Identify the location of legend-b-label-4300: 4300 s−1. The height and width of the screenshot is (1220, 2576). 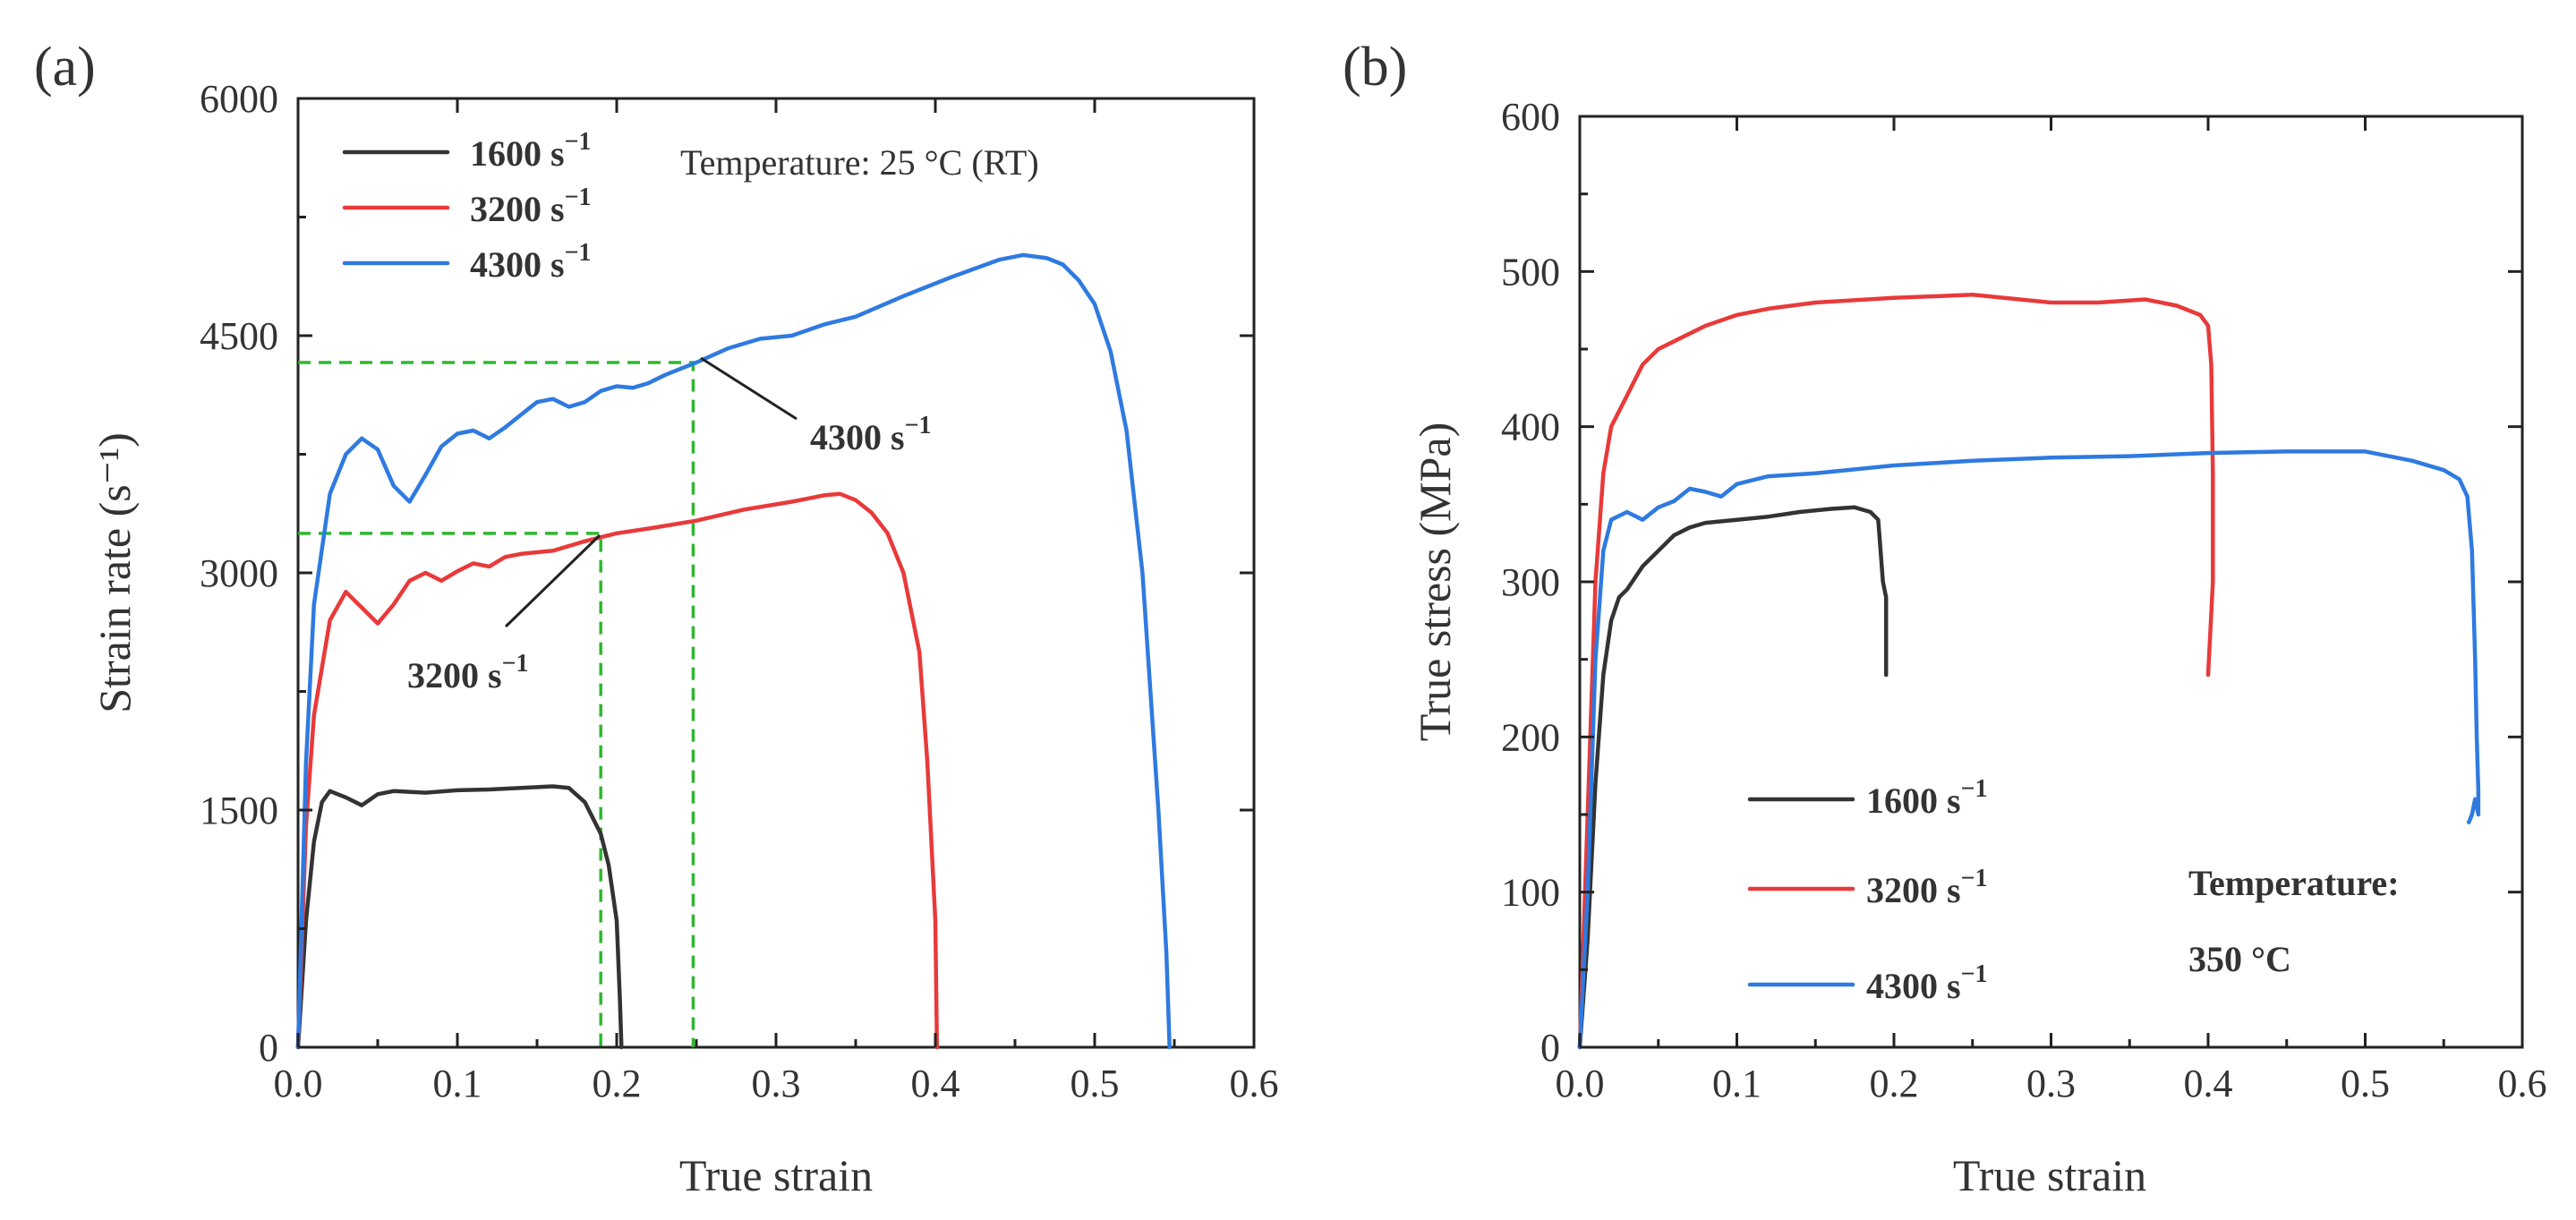
(1927, 983).